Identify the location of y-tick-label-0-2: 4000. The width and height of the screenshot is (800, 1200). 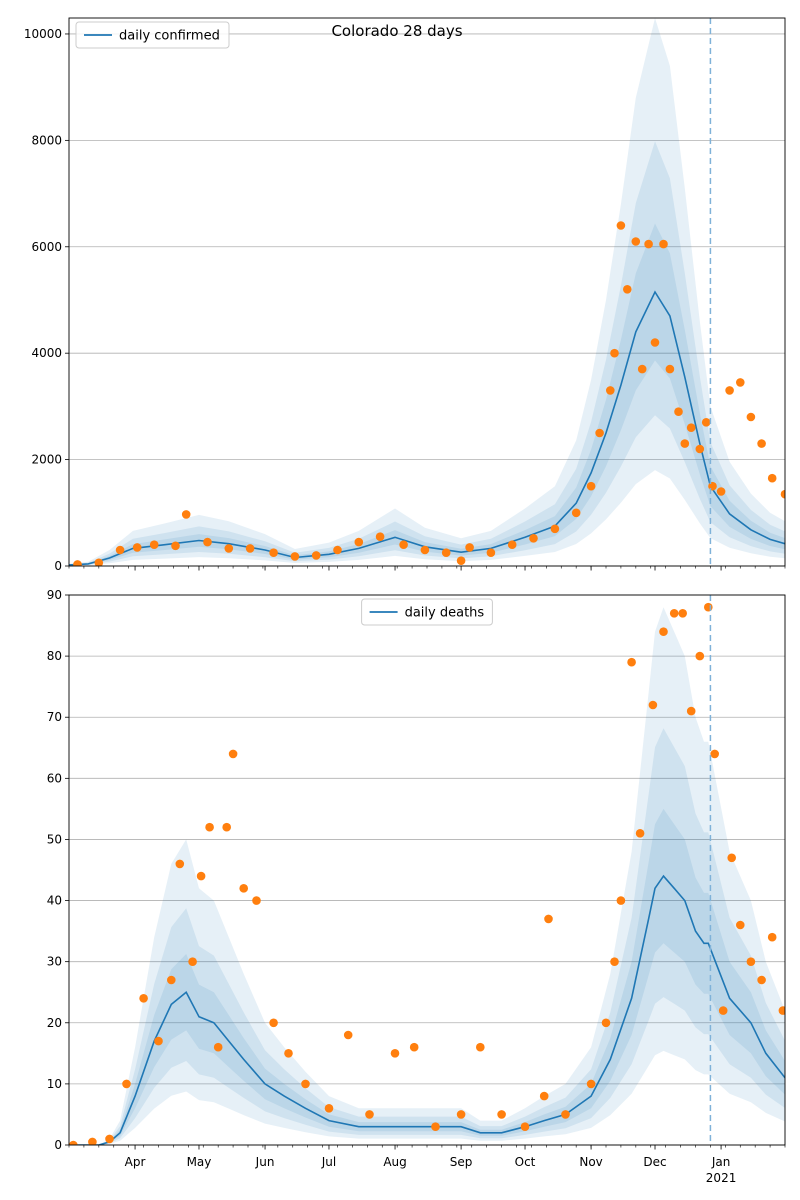
(46, 353).